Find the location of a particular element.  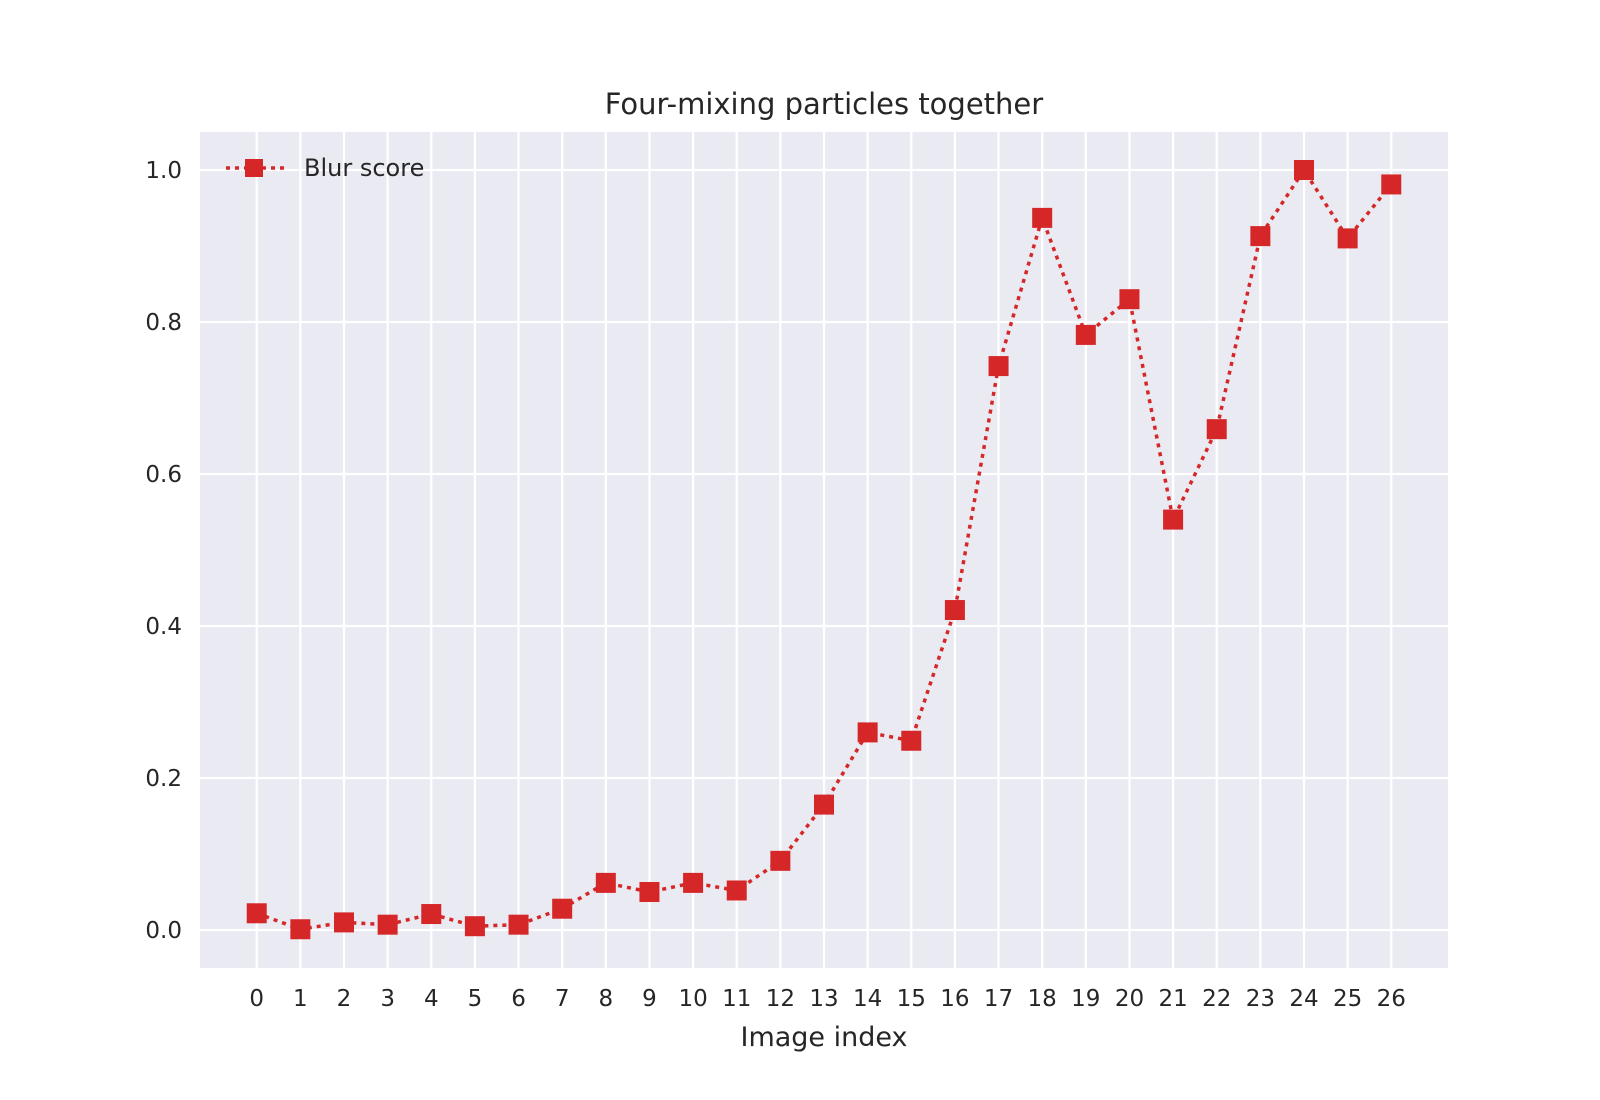

x-tick-label: 16 is located at coordinates (954, 999).